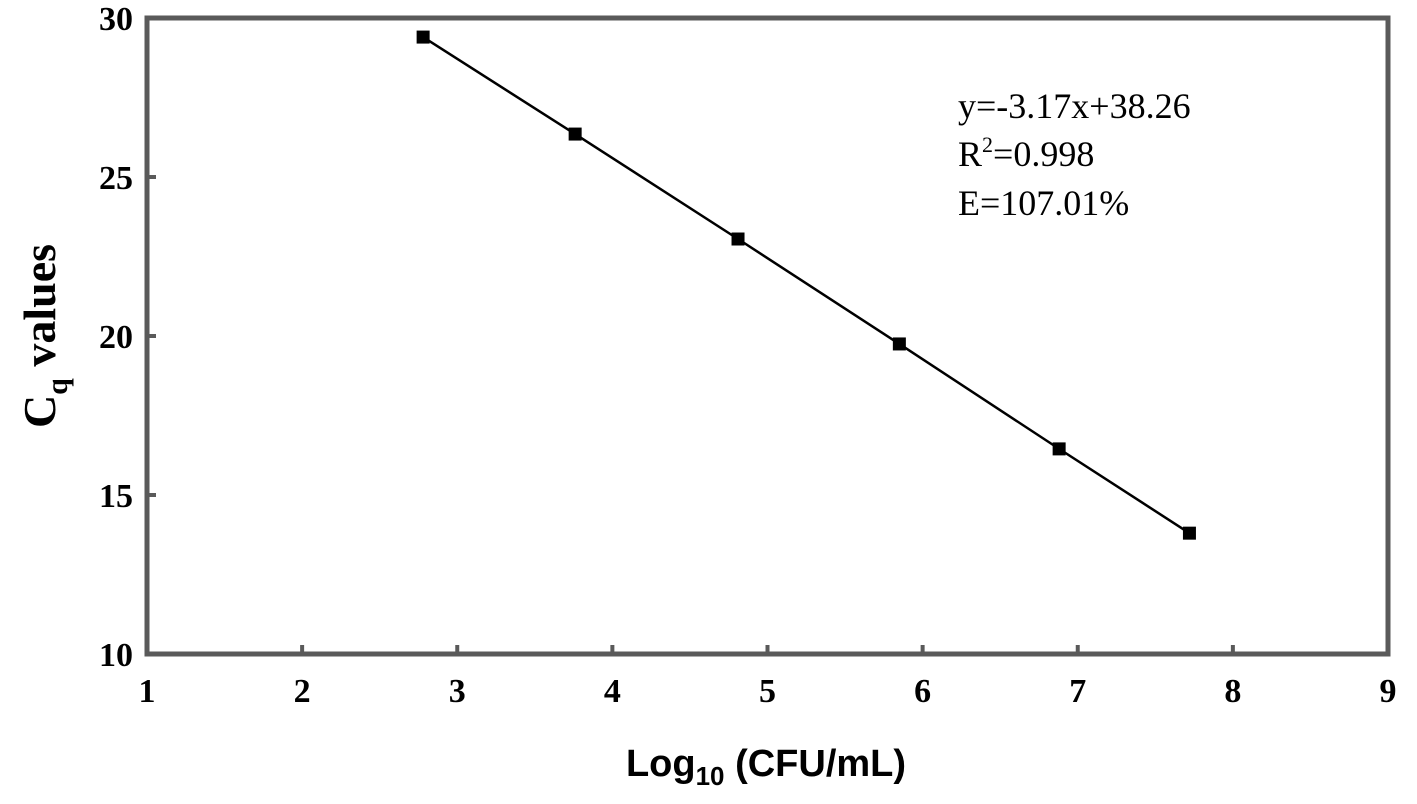 The width and height of the screenshot is (1417, 804). Describe the element at coordinates (116, 655) in the screenshot. I see `y-tick-label: 10` at that location.